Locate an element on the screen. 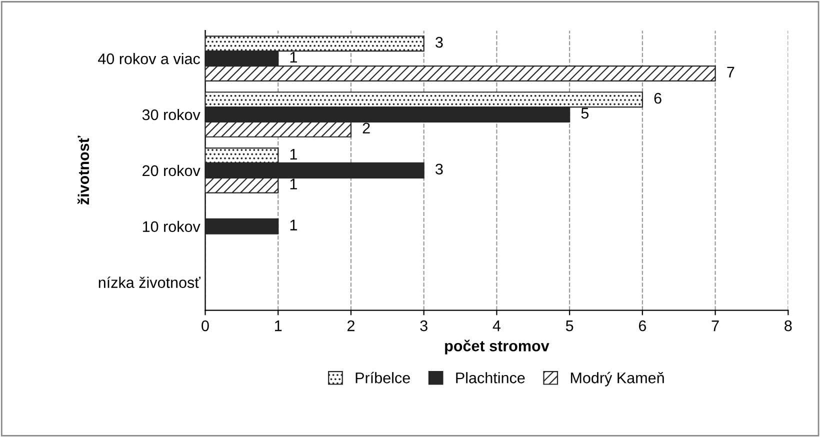 The width and height of the screenshot is (821, 437). y-tick-label: 30 rokov is located at coordinates (171, 114).